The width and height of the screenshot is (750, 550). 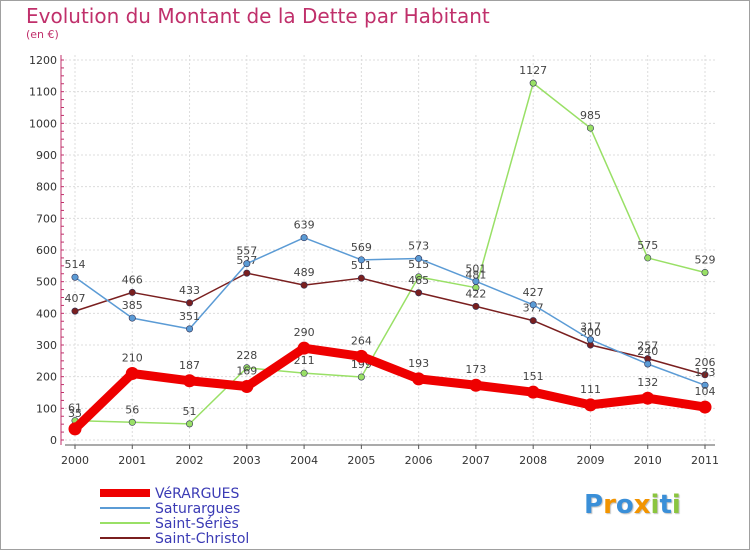 What do you see at coordinates (304, 272) in the screenshot?
I see `data-label: 489` at bounding box center [304, 272].